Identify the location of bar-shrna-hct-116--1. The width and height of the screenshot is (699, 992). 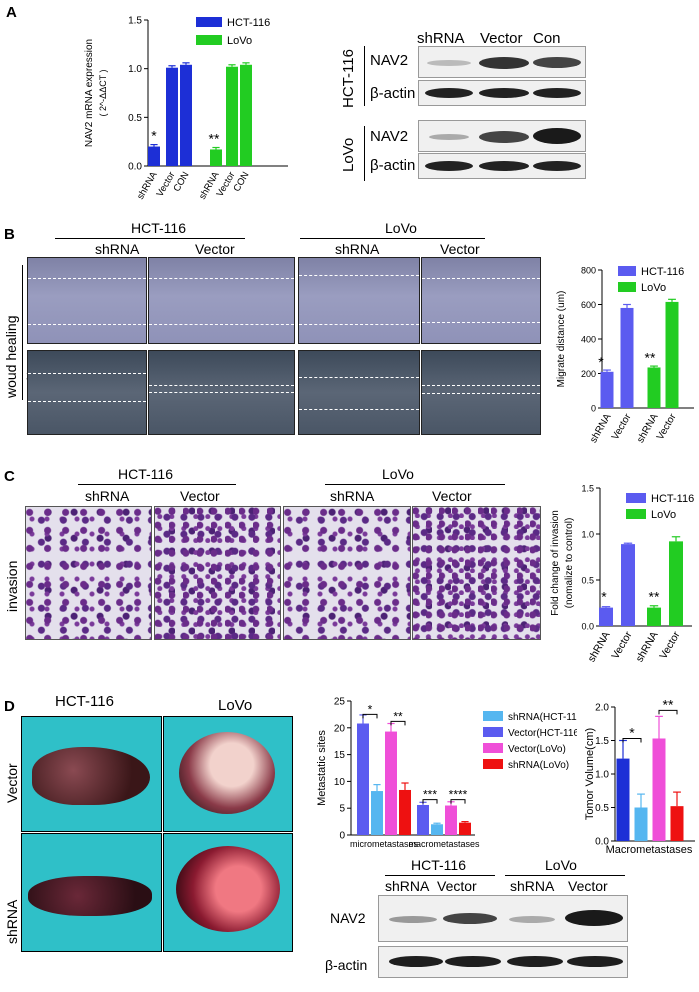
(437, 829).